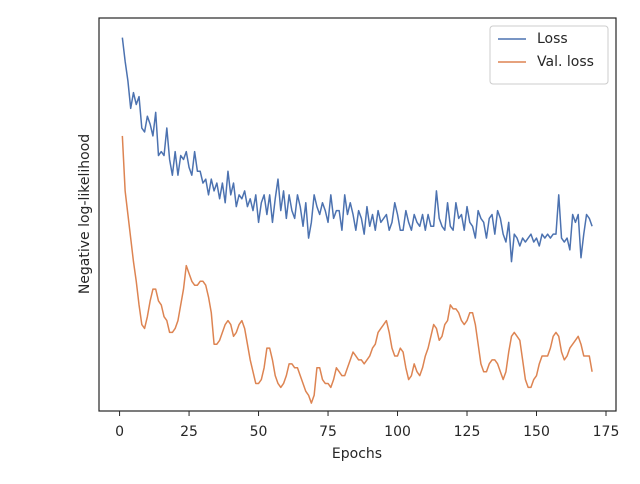 The image size is (640, 484). What do you see at coordinates (85, 214) in the screenshot?
I see `y-axis-label: Negative log-likelihood` at bounding box center [85, 214].